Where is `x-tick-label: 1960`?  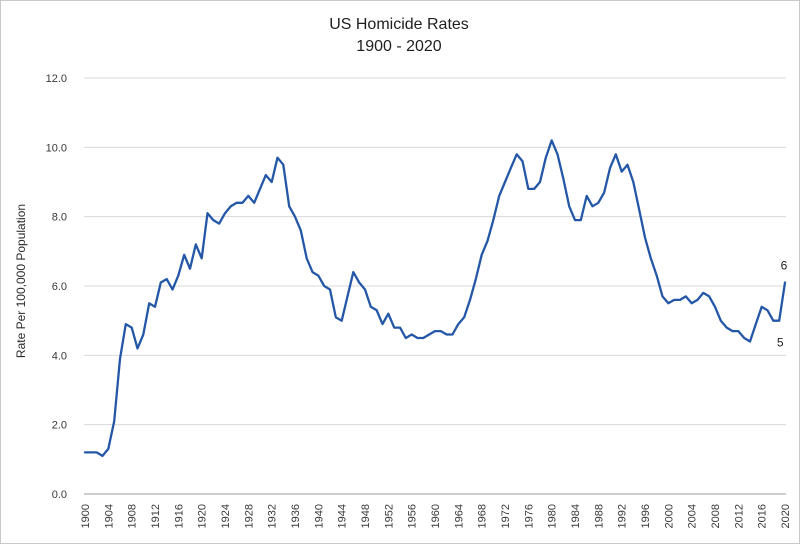
x-tick-label: 1960 is located at coordinates (436, 516).